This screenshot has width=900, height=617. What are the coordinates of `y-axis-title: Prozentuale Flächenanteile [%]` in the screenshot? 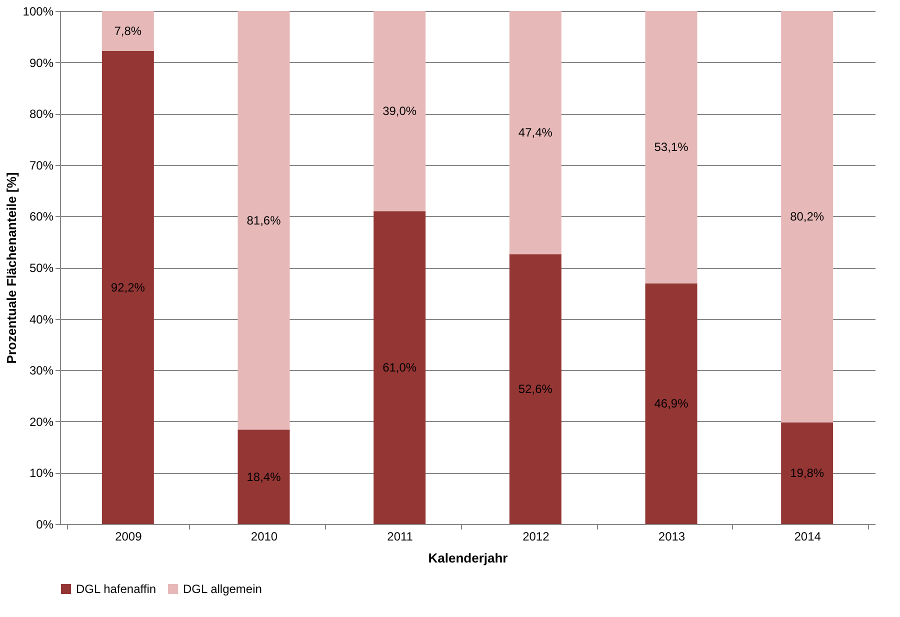 It's located at (11, 268).